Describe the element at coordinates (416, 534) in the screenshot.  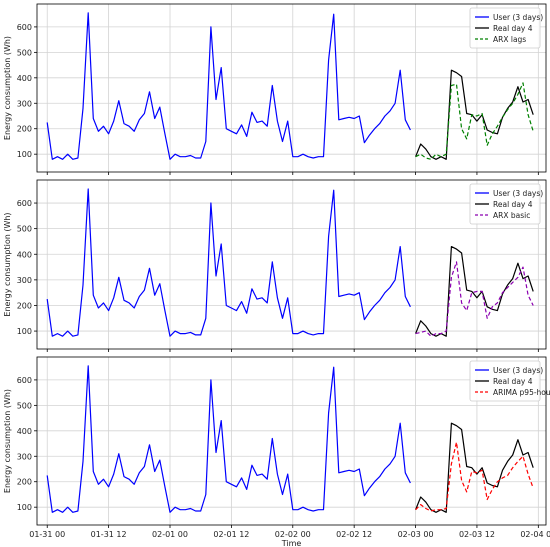
I see `x-tick-label: 02-03 00` at that location.